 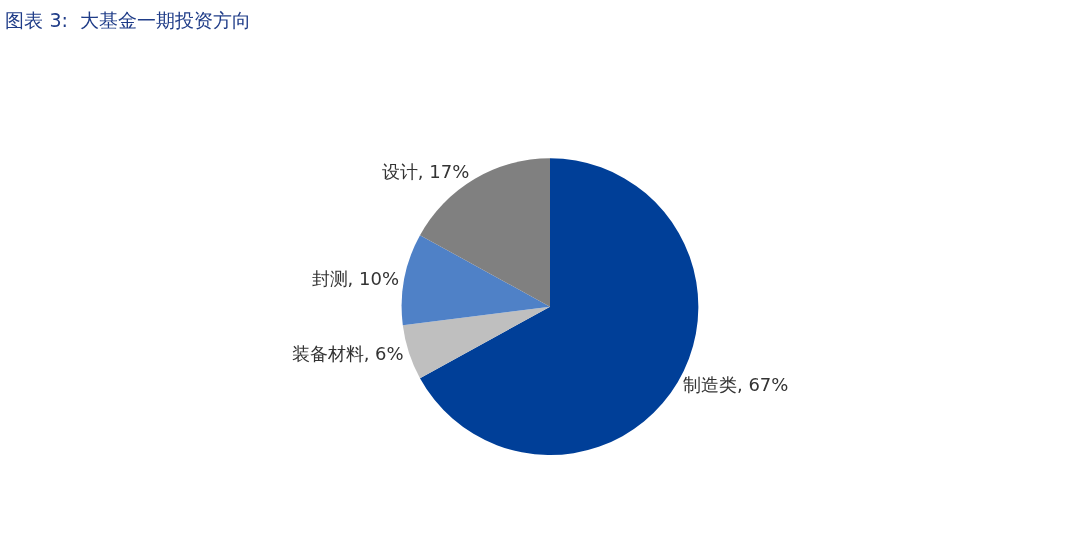 What do you see at coordinates (425, 171) in the screenshot?
I see `slice-label: 设计, 17%` at bounding box center [425, 171].